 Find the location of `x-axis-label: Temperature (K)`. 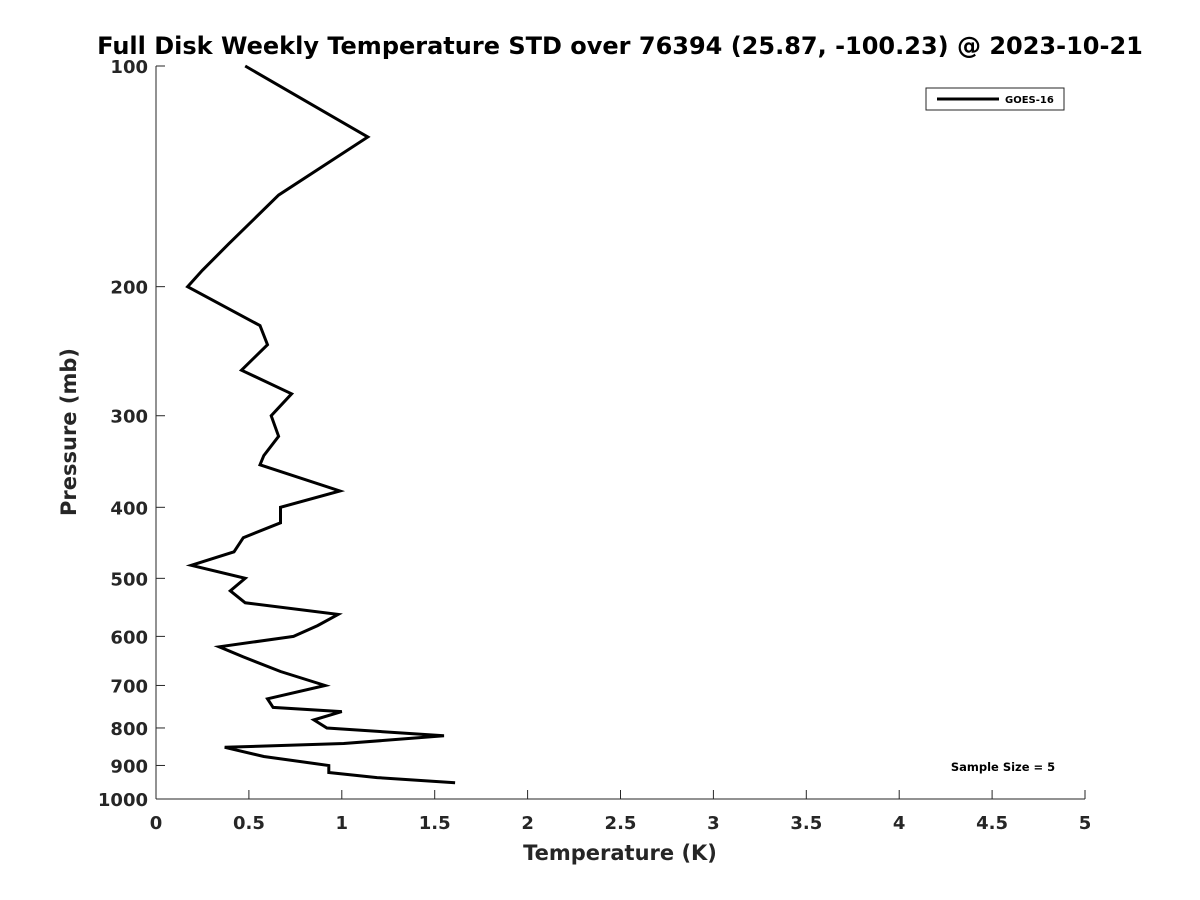

x-axis-label: Temperature (K) is located at coordinates (620, 853).